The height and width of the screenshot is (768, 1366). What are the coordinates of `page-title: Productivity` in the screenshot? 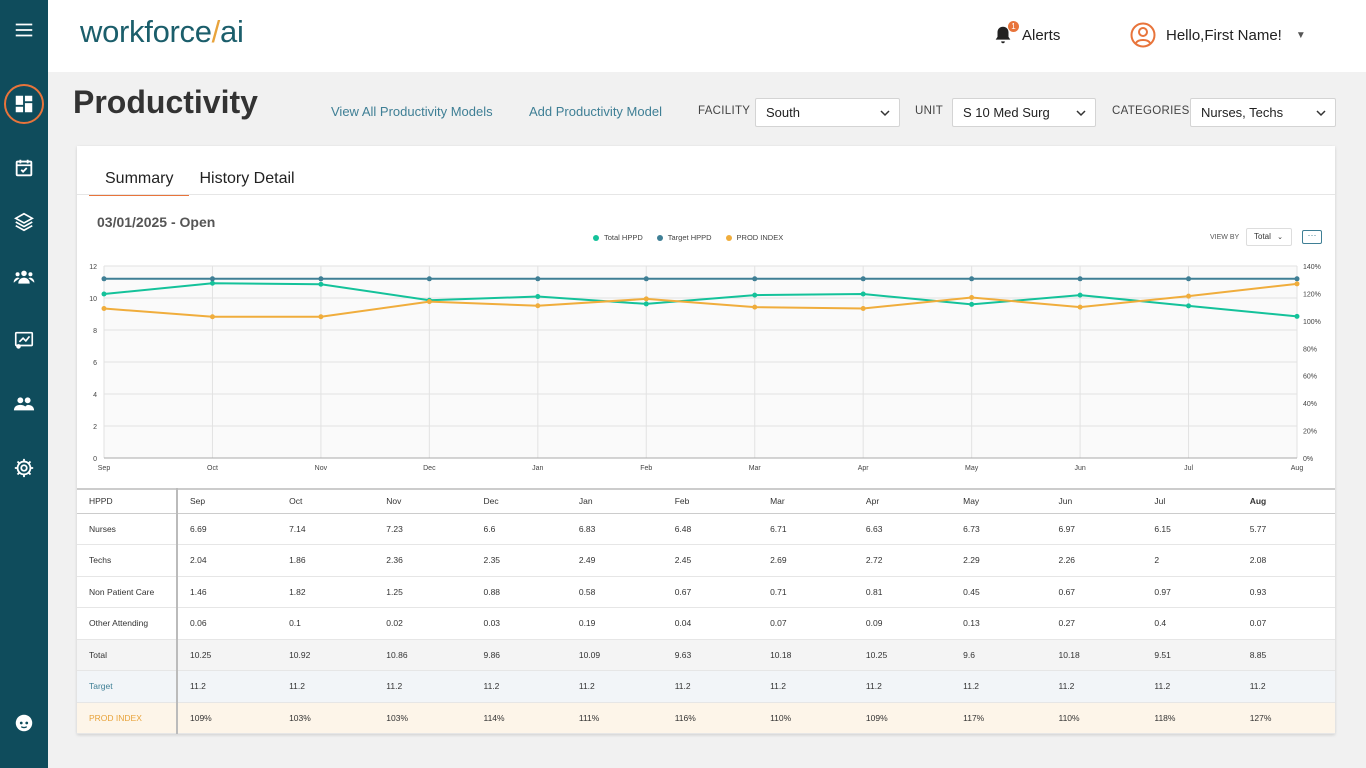 It's located at (165, 102).